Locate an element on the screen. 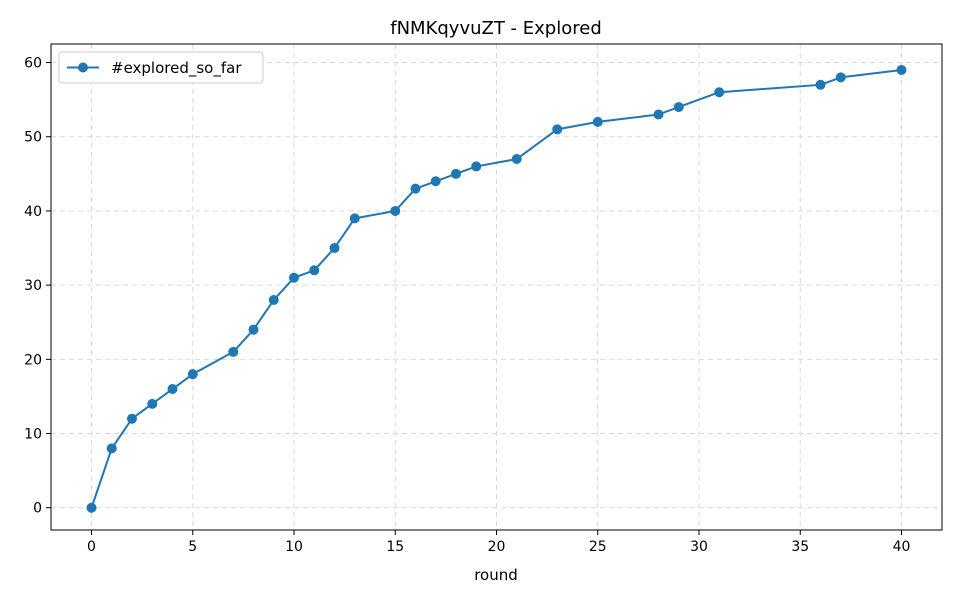  y-tick-label: 40 is located at coordinates (33, 212).